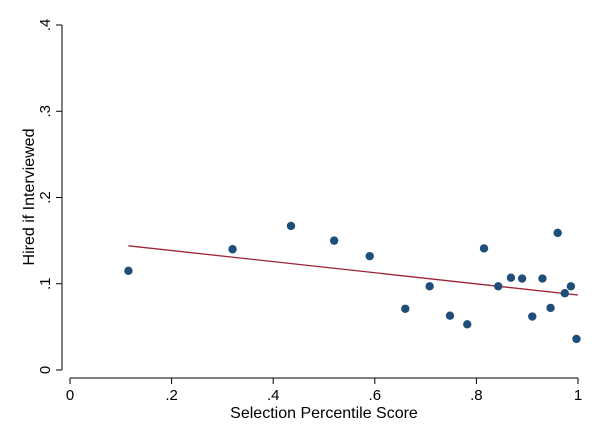 The width and height of the screenshot is (605, 440). I want to click on y-tick-label: .3, so click(45, 111).